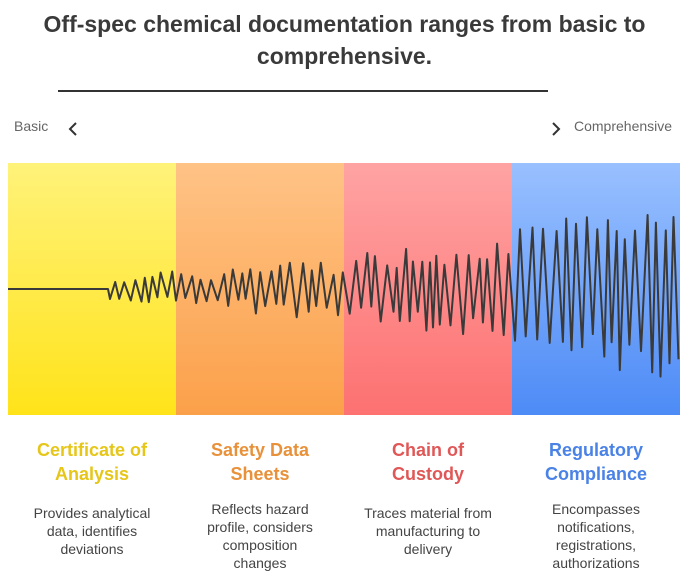  What do you see at coordinates (260, 509) in the screenshot?
I see `description-line: Reflects hazard` at bounding box center [260, 509].